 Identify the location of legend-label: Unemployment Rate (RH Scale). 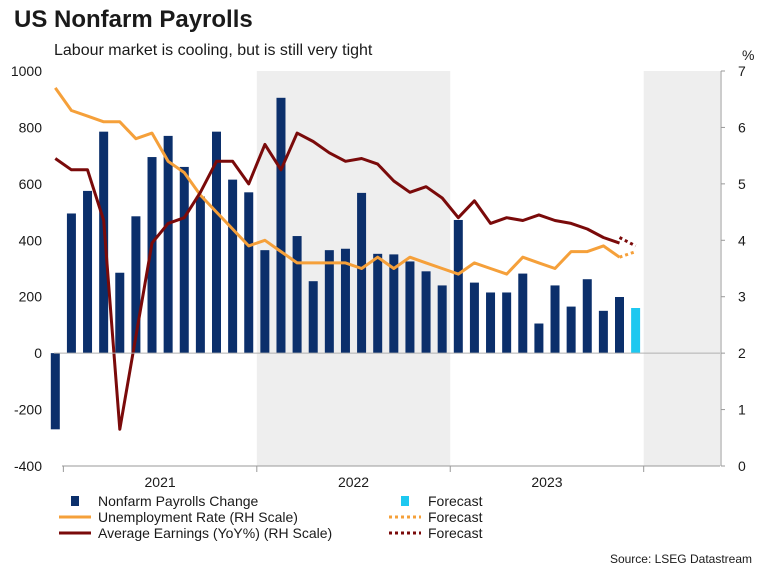
(198, 517).